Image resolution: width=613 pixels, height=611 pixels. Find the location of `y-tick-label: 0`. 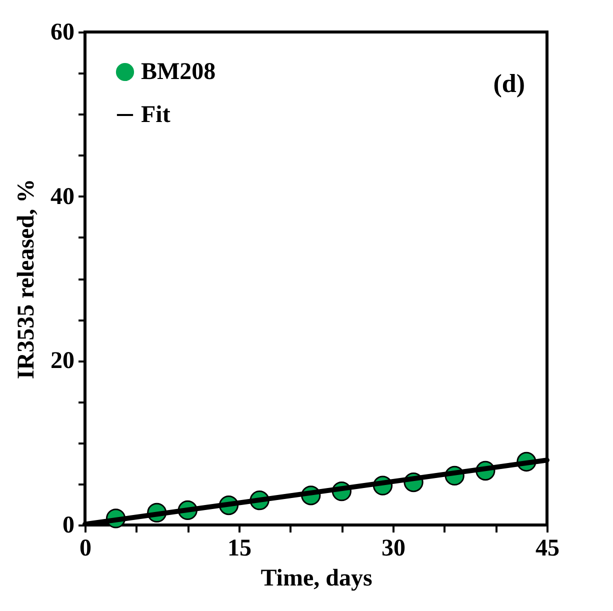

y-tick-label: 0 is located at coordinates (68, 525).